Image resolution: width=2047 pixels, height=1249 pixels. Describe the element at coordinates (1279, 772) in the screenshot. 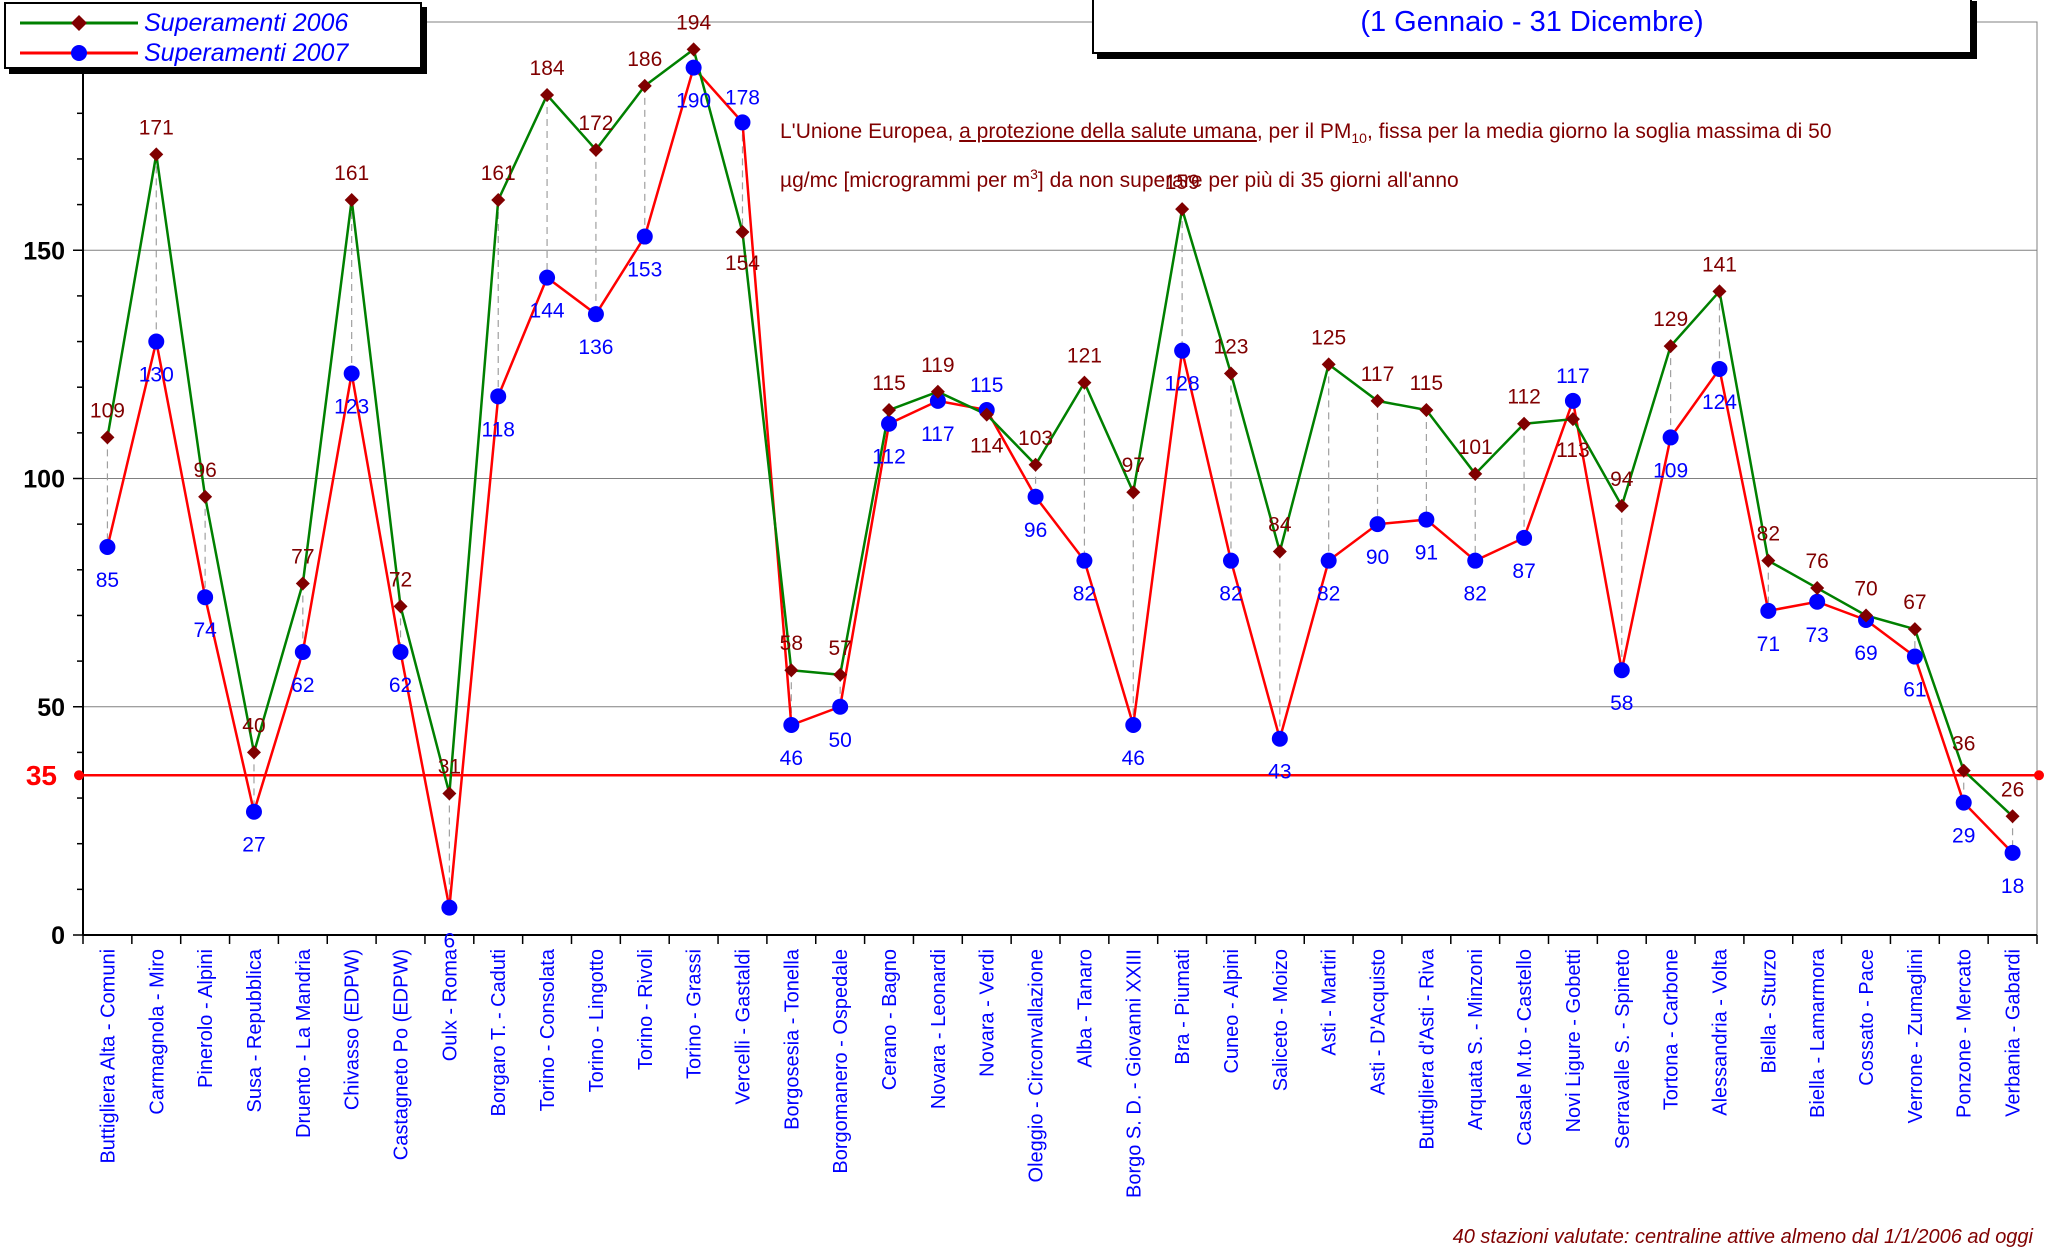

I see `data-label-2007: 43` at that location.